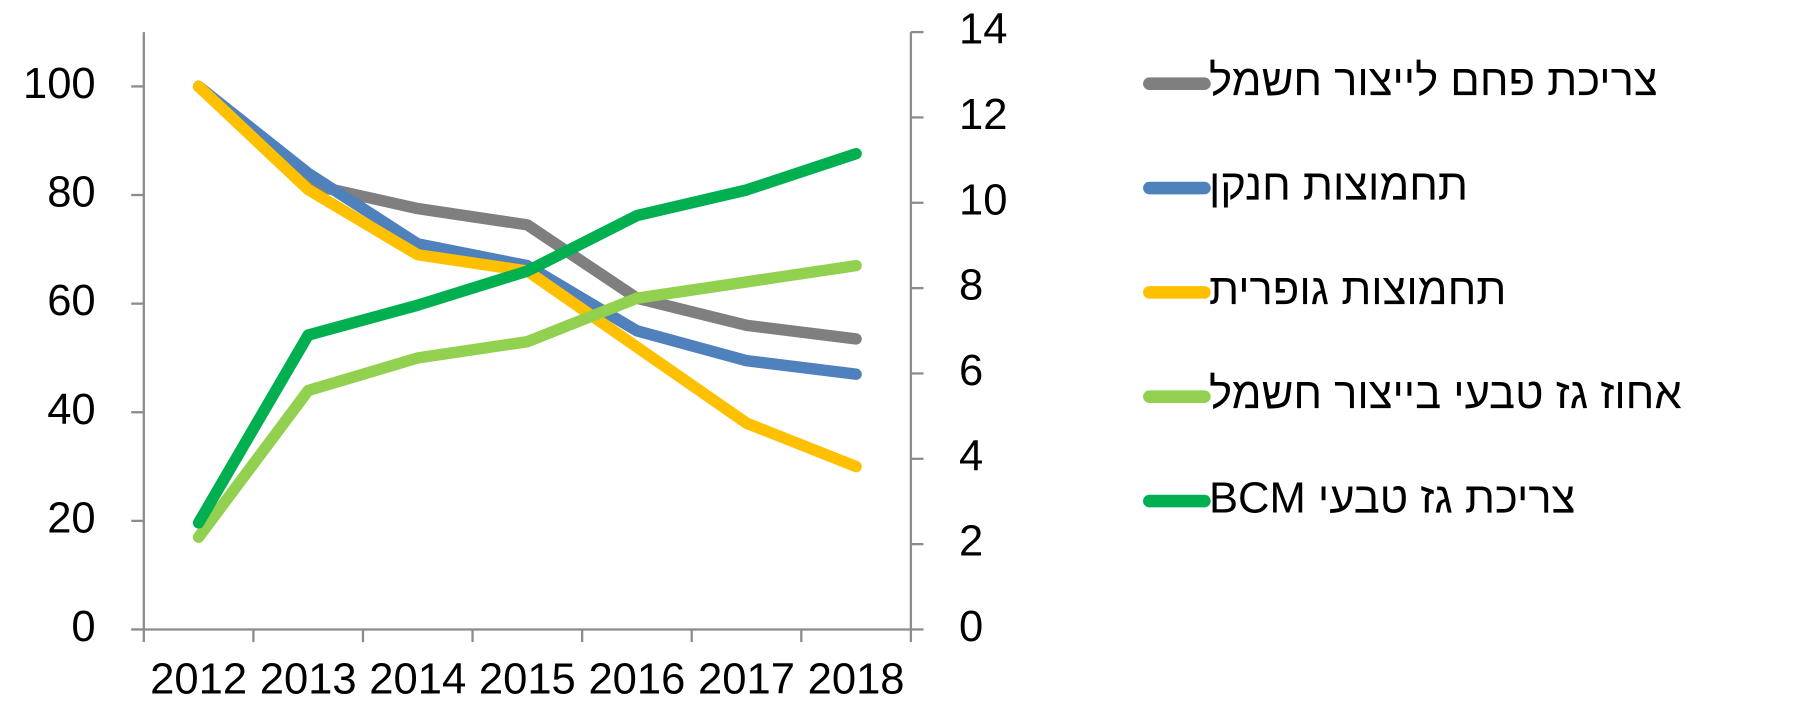  I want to click on y-tick-label: 80, so click(71, 193).